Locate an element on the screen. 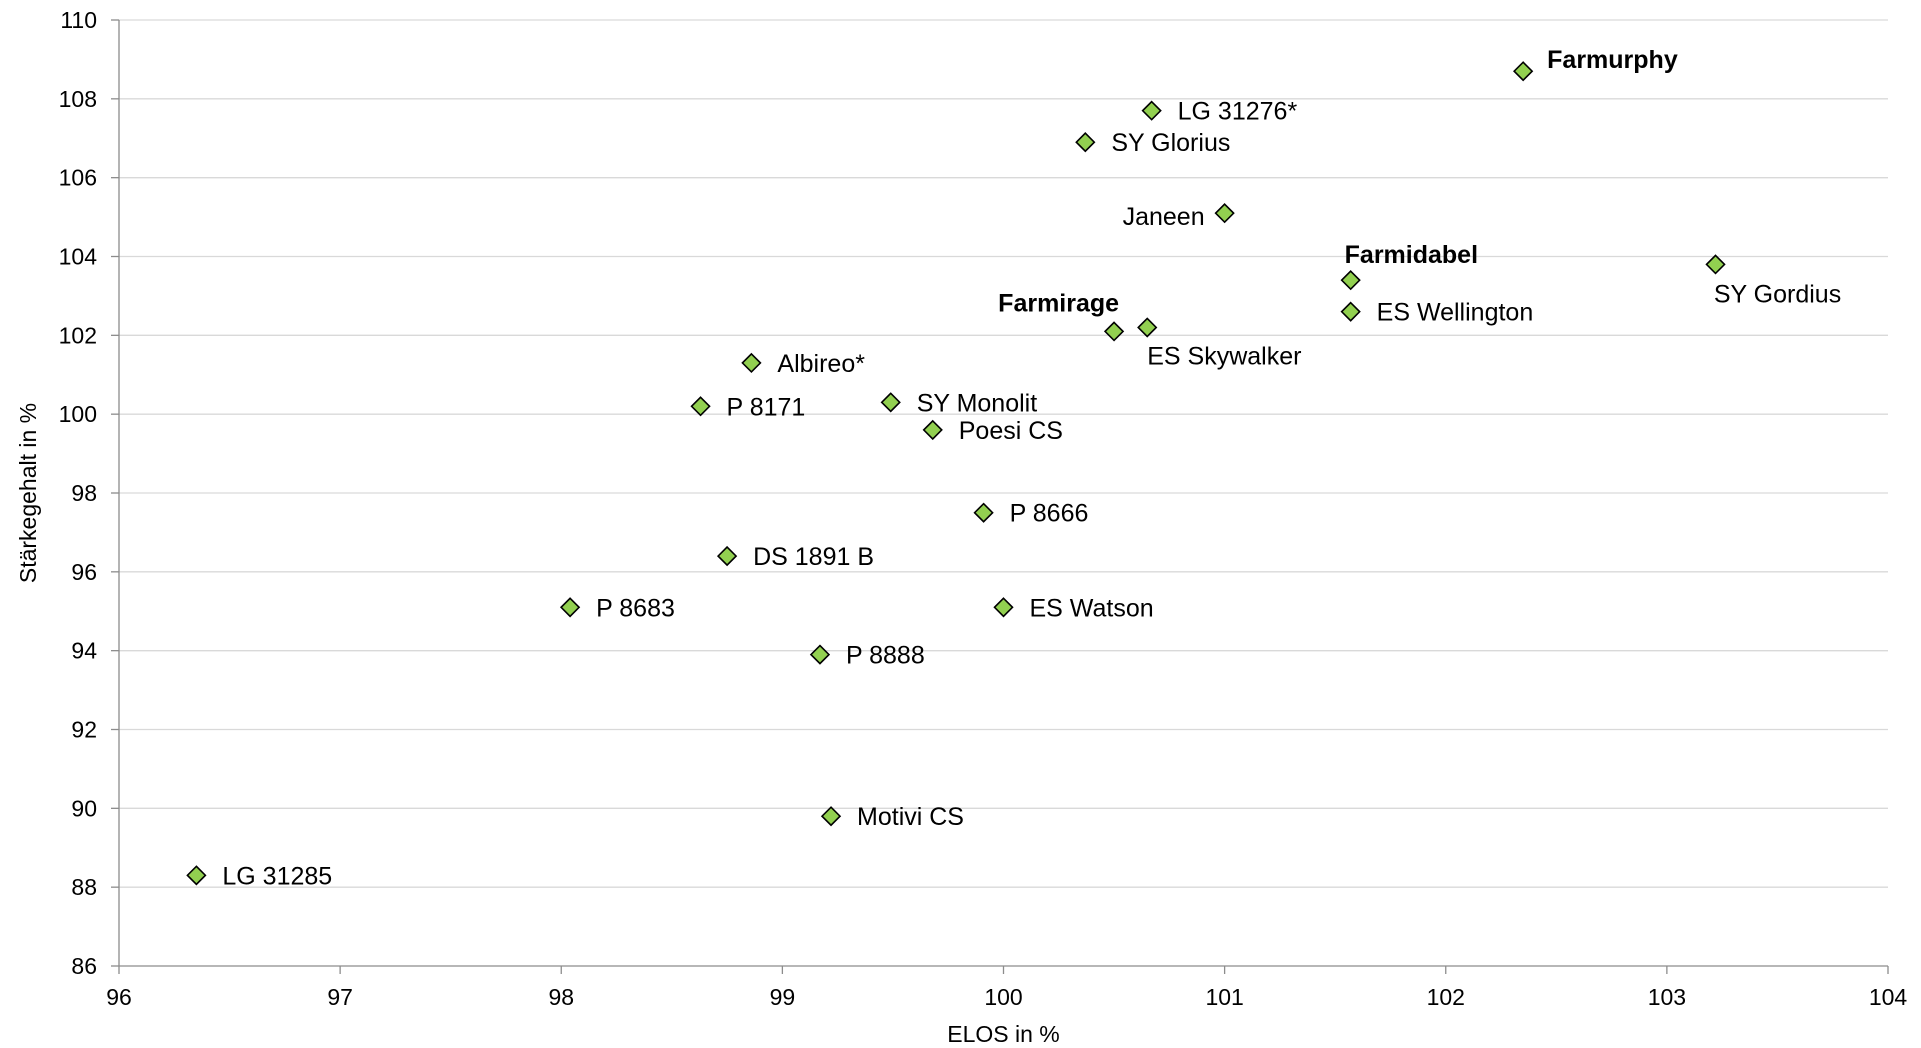 Image resolution: width=1921 pixels, height=1048 pixels. y-tick-label: 106 is located at coordinates (78, 178).